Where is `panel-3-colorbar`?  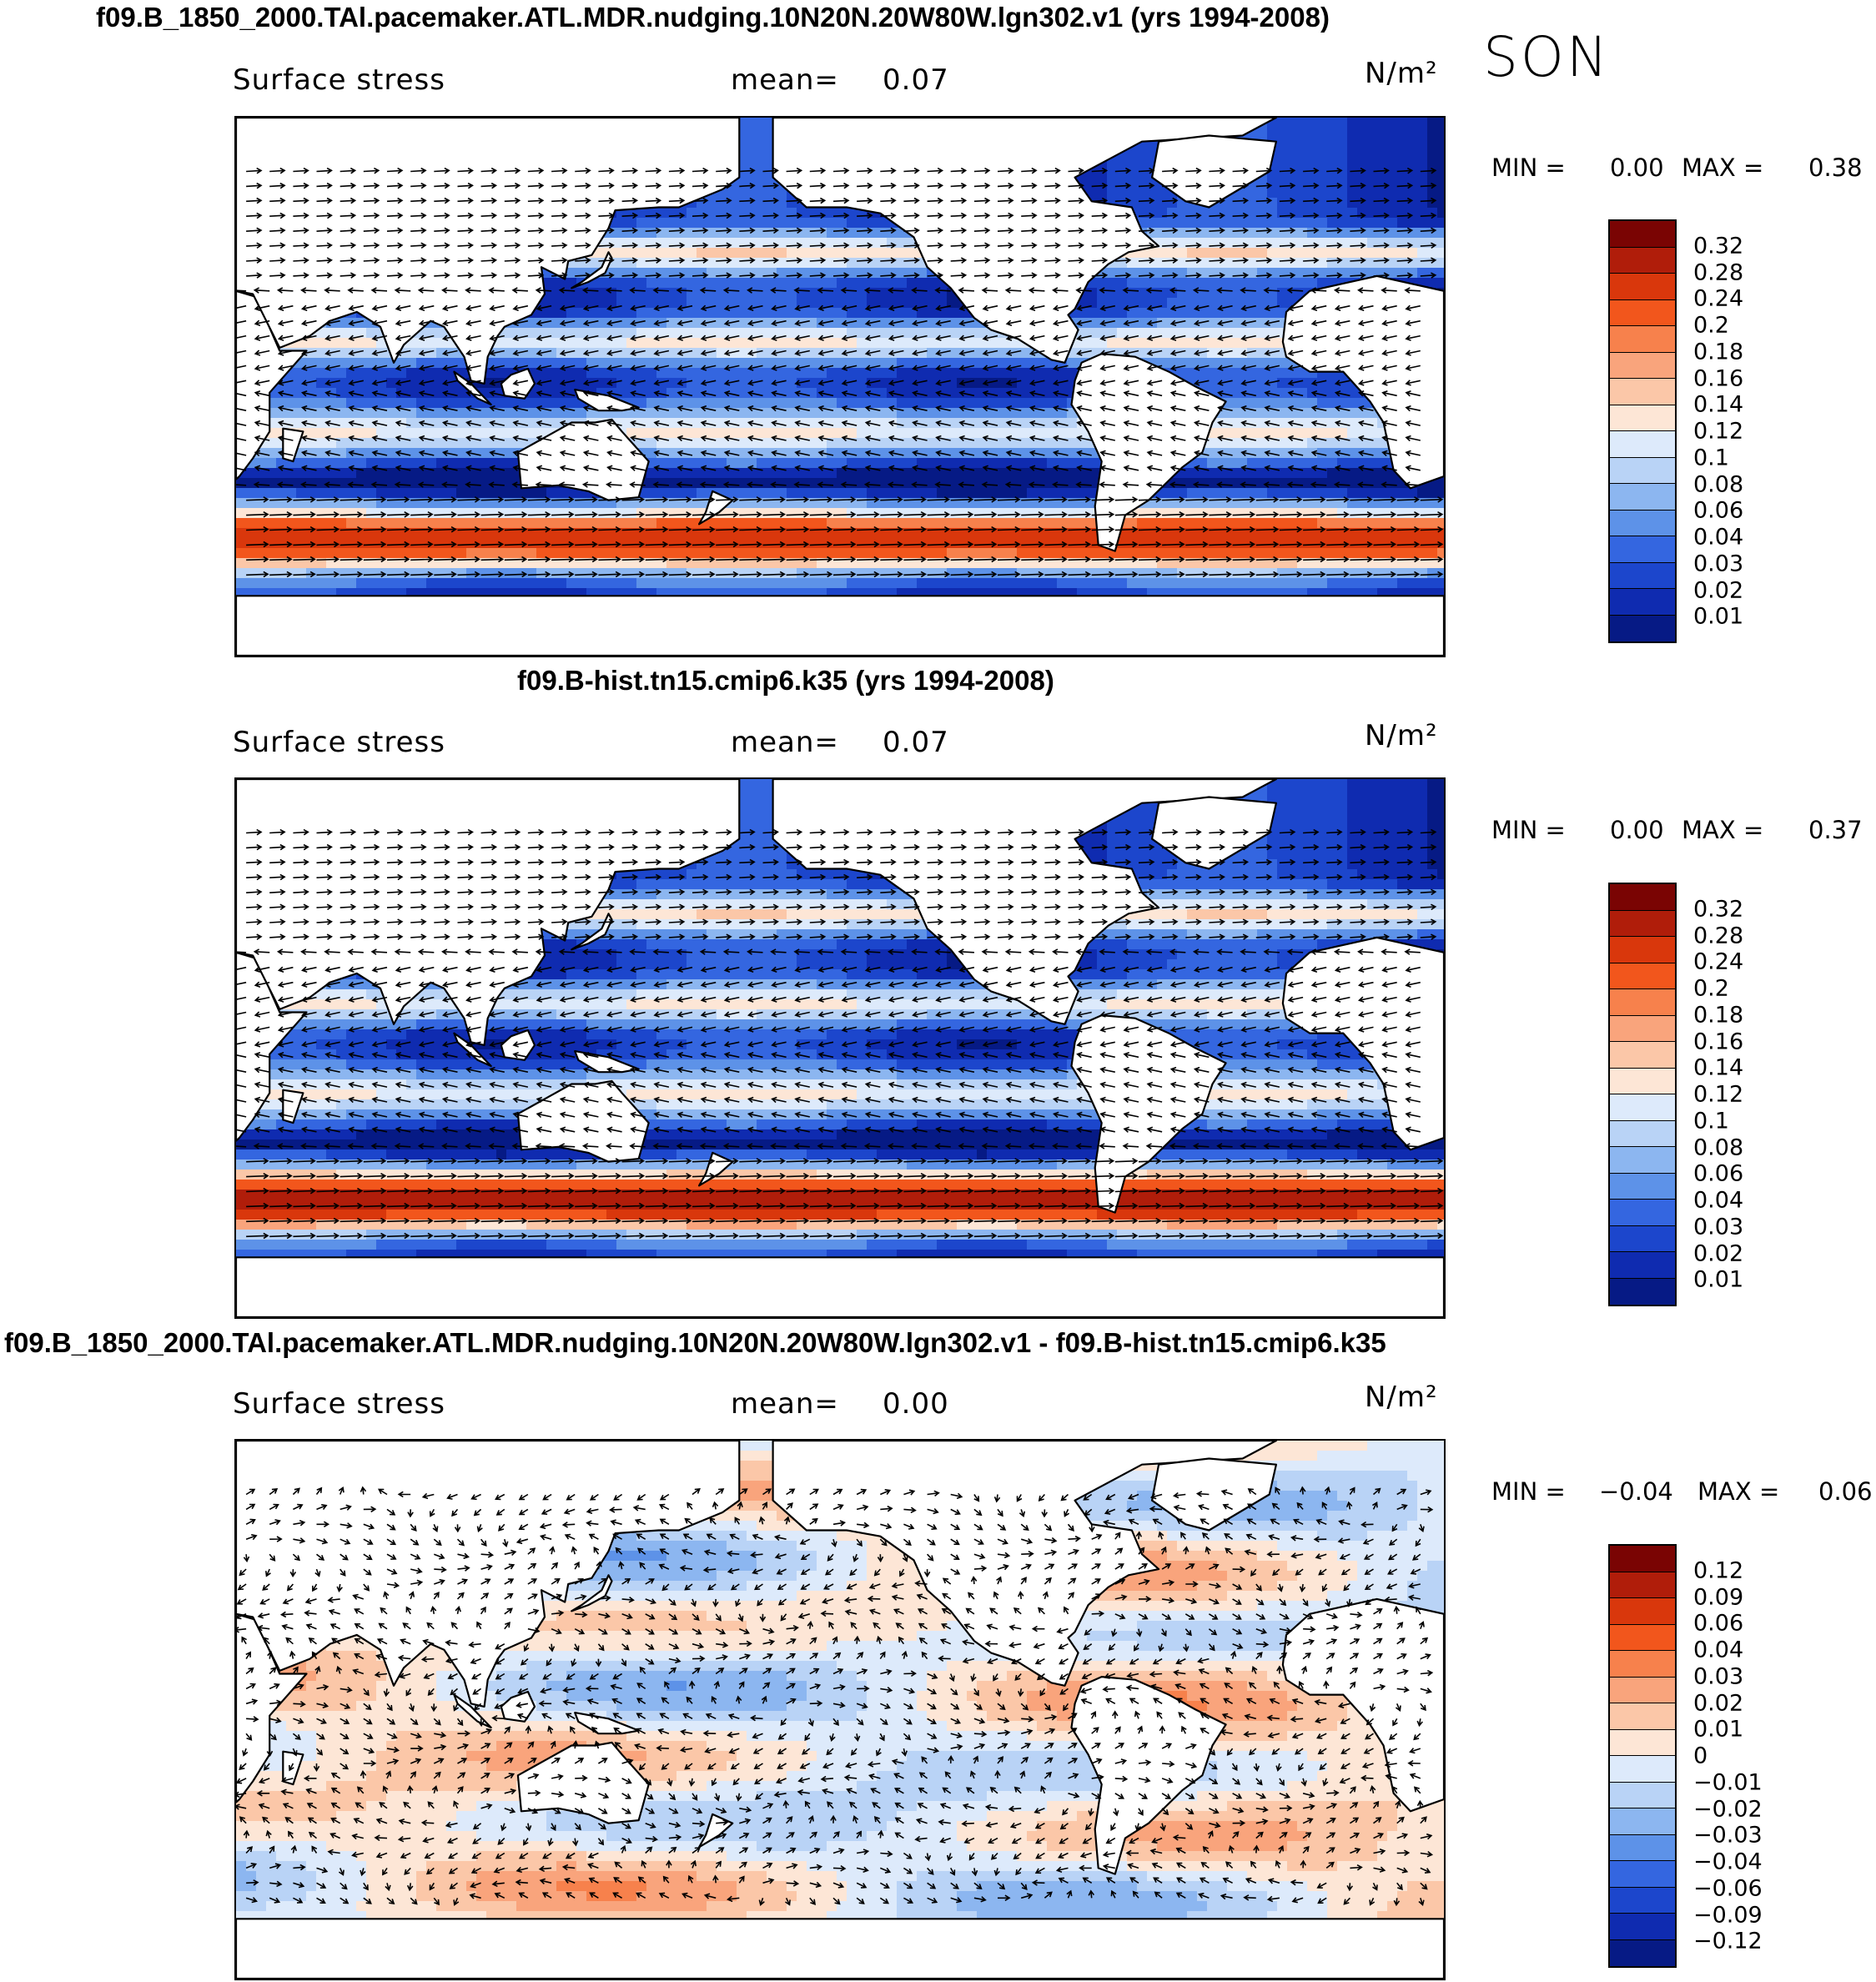
panel-3-colorbar is located at coordinates (1642, 1756).